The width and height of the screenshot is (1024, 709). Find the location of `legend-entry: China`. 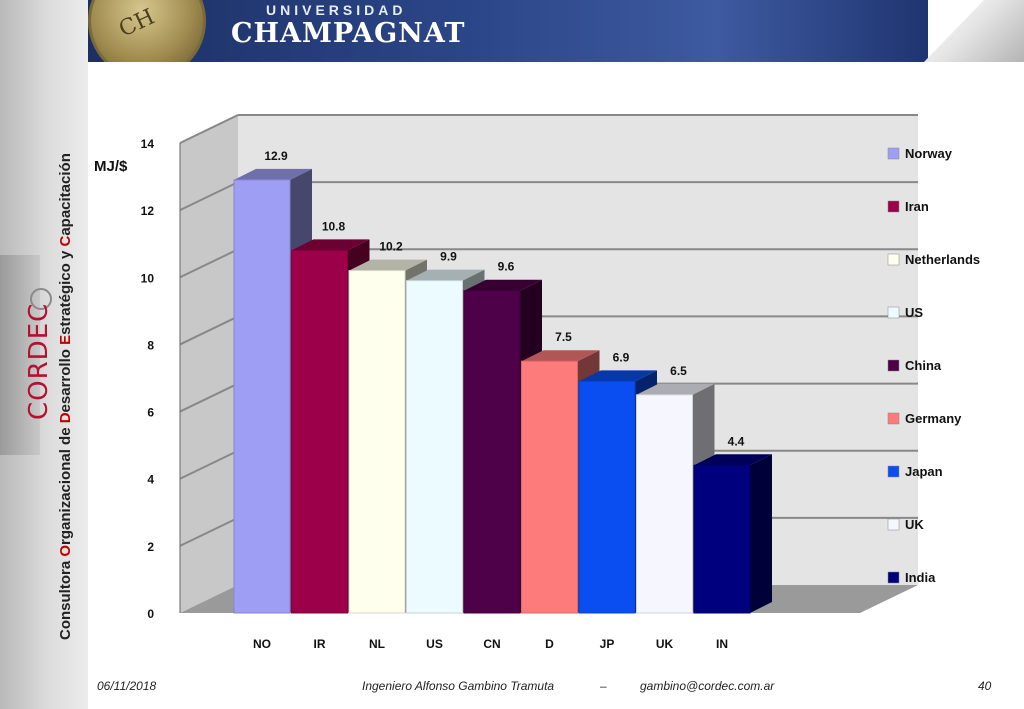

legend-entry: China is located at coordinates (923, 365).